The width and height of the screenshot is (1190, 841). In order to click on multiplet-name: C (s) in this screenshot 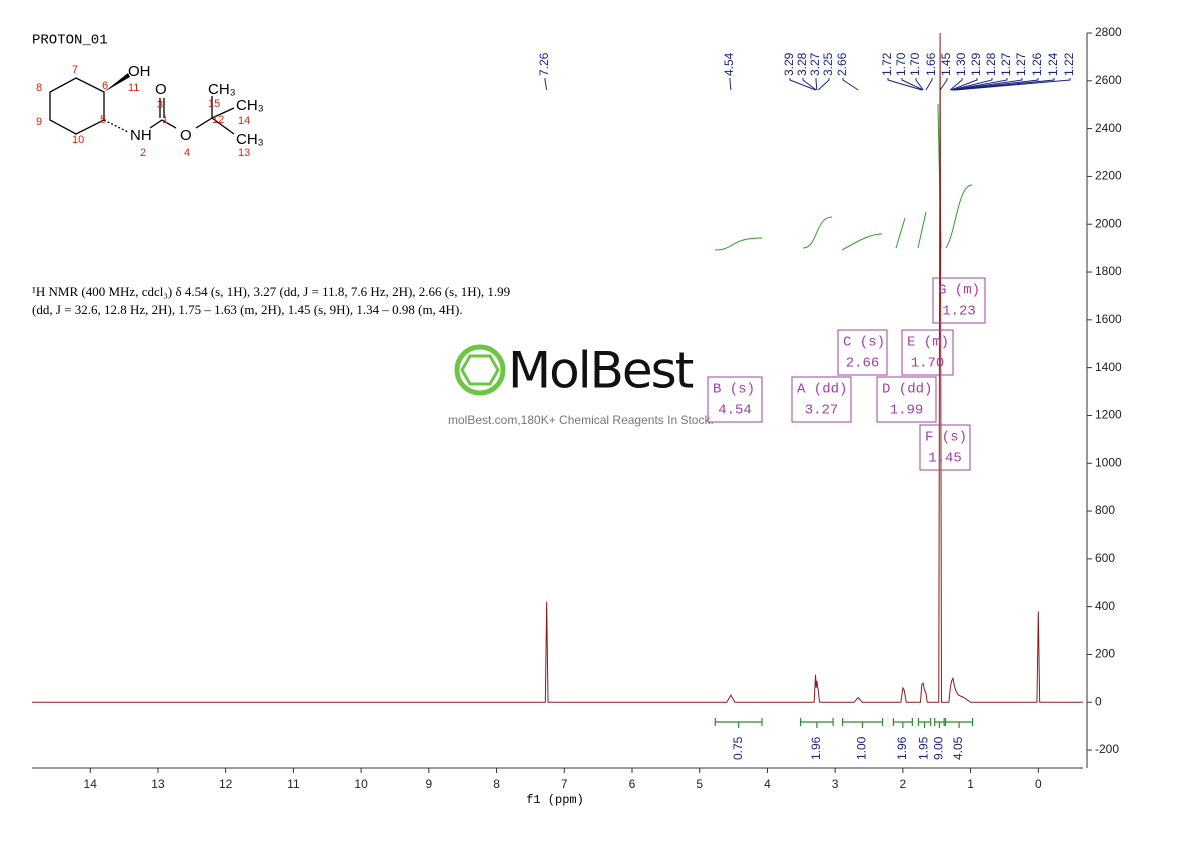, I will do `click(864, 343)`.